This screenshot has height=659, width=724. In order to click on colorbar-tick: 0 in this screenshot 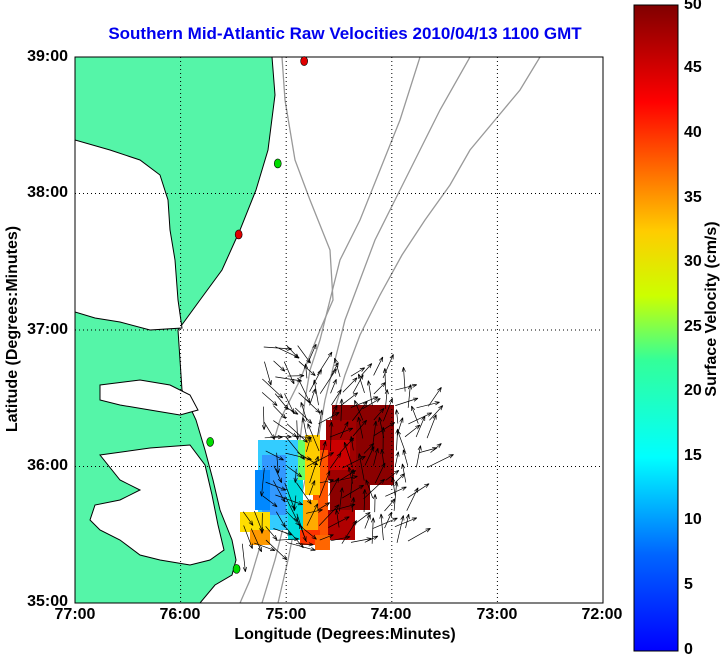, I will do `click(688, 649)`.